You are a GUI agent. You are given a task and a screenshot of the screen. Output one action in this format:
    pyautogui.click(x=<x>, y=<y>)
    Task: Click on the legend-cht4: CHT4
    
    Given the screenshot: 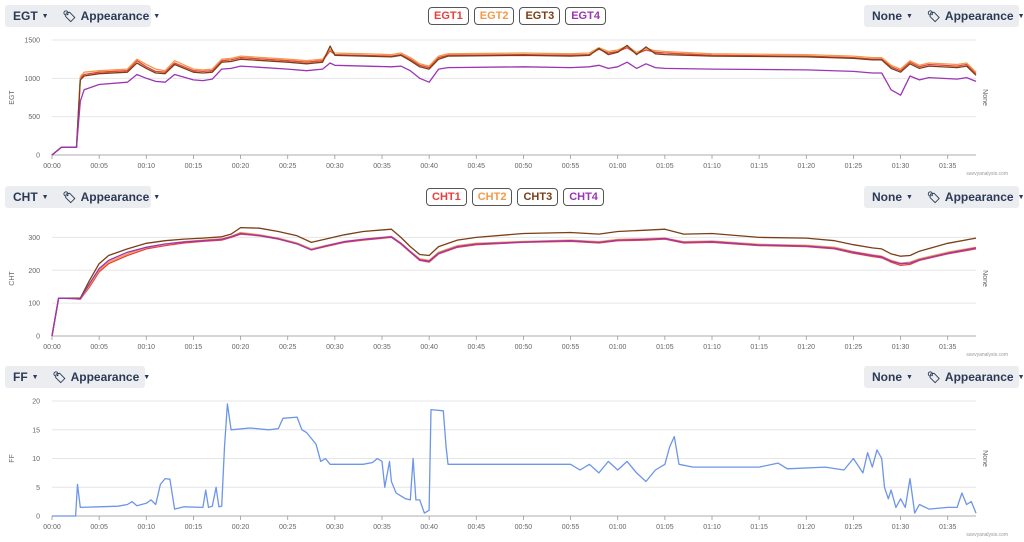 What is the action you would take?
    pyautogui.click(x=583, y=197)
    